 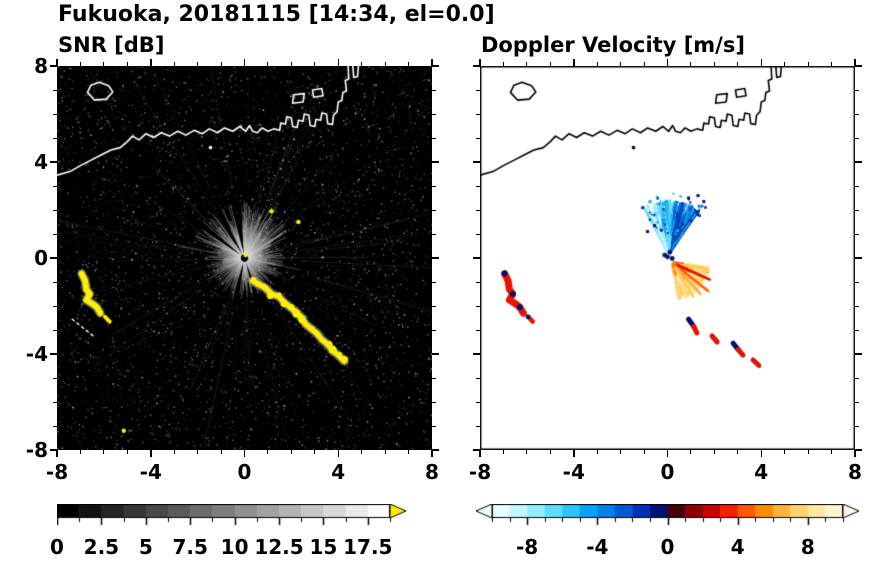 What do you see at coordinates (323, 547) in the screenshot?
I see `snr-colorbar-label: 15` at bounding box center [323, 547].